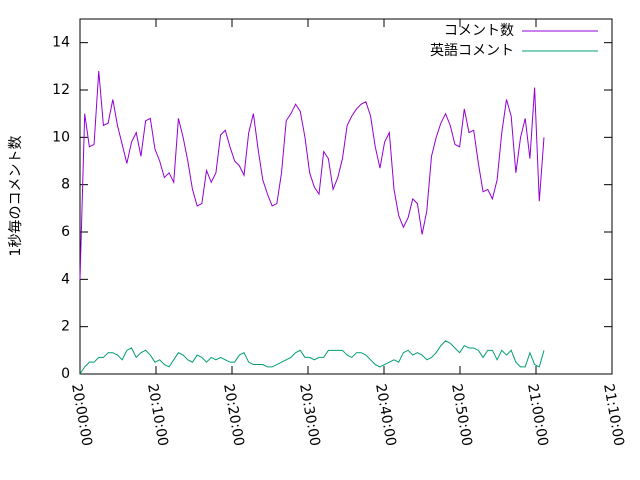 This screenshot has height=480, width=640. Describe the element at coordinates (61, 43) in the screenshot. I see `y-tick-label: 14` at that location.